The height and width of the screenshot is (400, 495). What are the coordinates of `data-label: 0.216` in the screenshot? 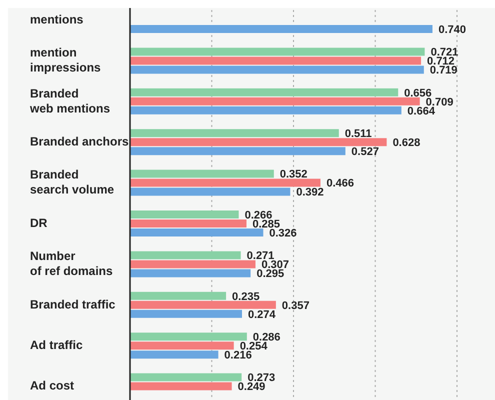 It's located at (238, 356).